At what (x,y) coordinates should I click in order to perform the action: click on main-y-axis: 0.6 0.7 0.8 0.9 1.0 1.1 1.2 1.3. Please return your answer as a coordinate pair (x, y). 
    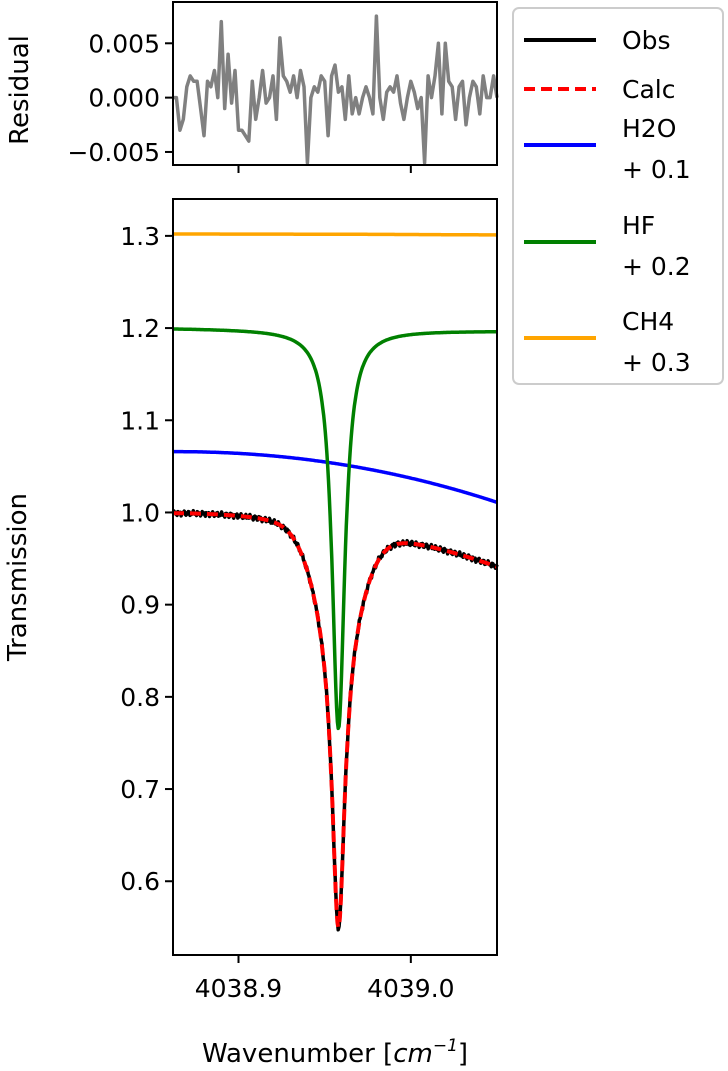
    Looking at the image, I should click on (146, 559).